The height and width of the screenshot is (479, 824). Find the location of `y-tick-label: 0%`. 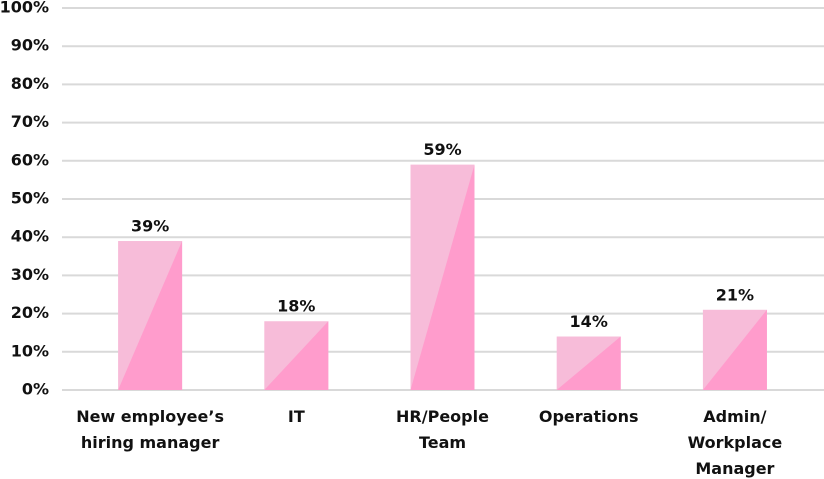

y-tick-label: 0% is located at coordinates (35, 389).